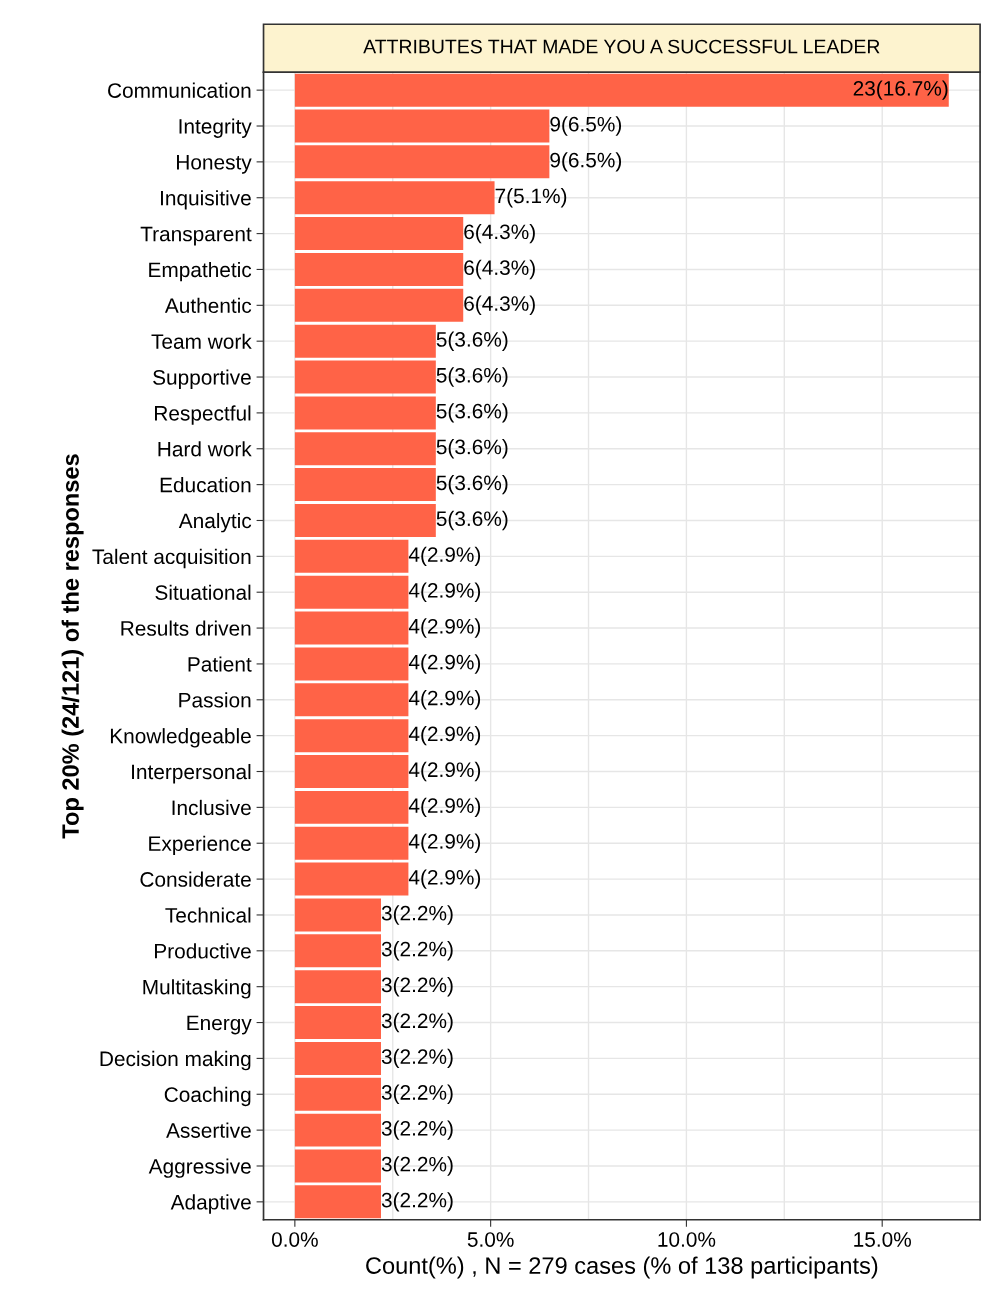 The height and width of the screenshot is (1313, 987). Describe the element at coordinates (882, 1239) in the screenshot. I see `x-tick-label: 15.0%` at that location.